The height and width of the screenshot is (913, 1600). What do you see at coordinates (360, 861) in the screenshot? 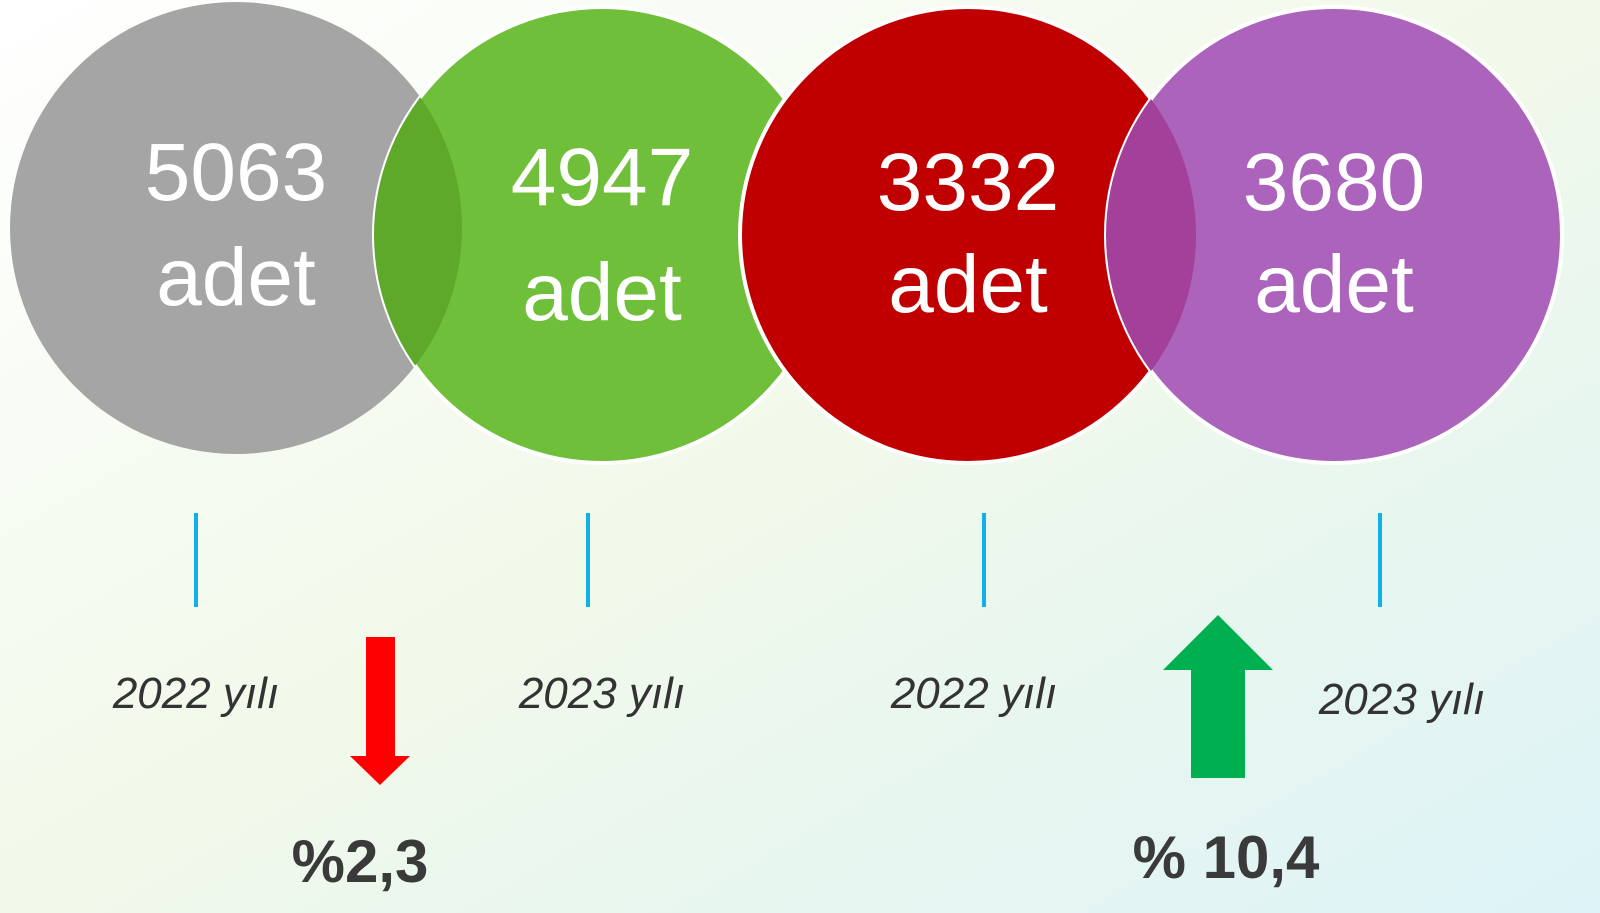
I see `change-label: %2,3` at bounding box center [360, 861].